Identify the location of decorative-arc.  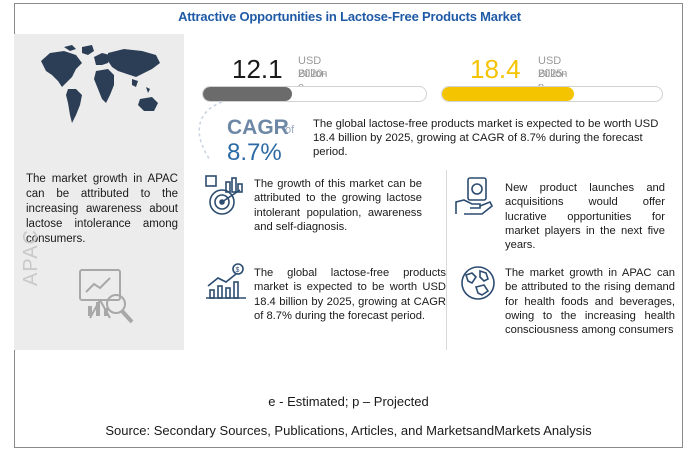
(210, 131).